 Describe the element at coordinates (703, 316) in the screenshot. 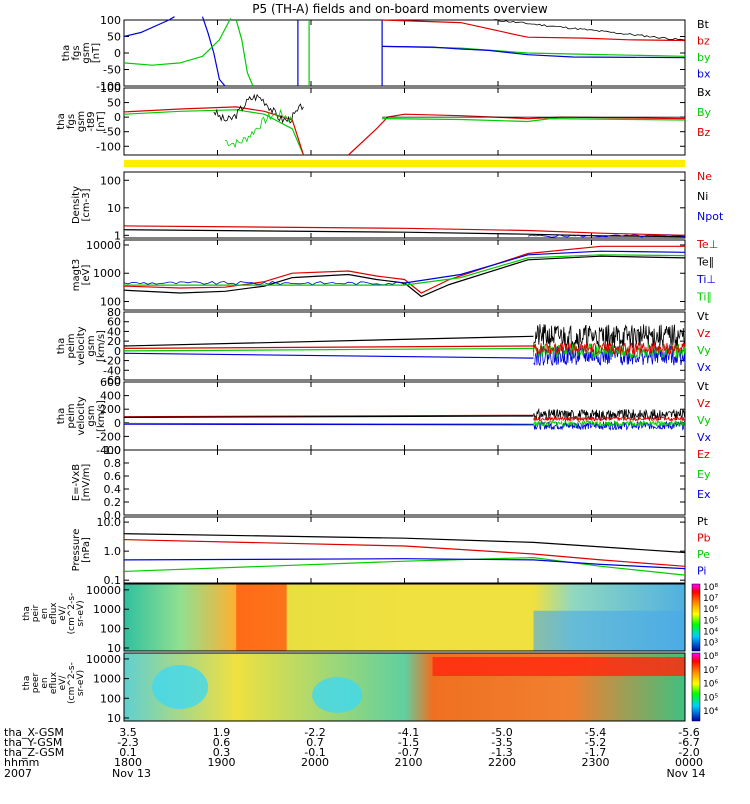

I see `legend-Vt: Vt` at that location.